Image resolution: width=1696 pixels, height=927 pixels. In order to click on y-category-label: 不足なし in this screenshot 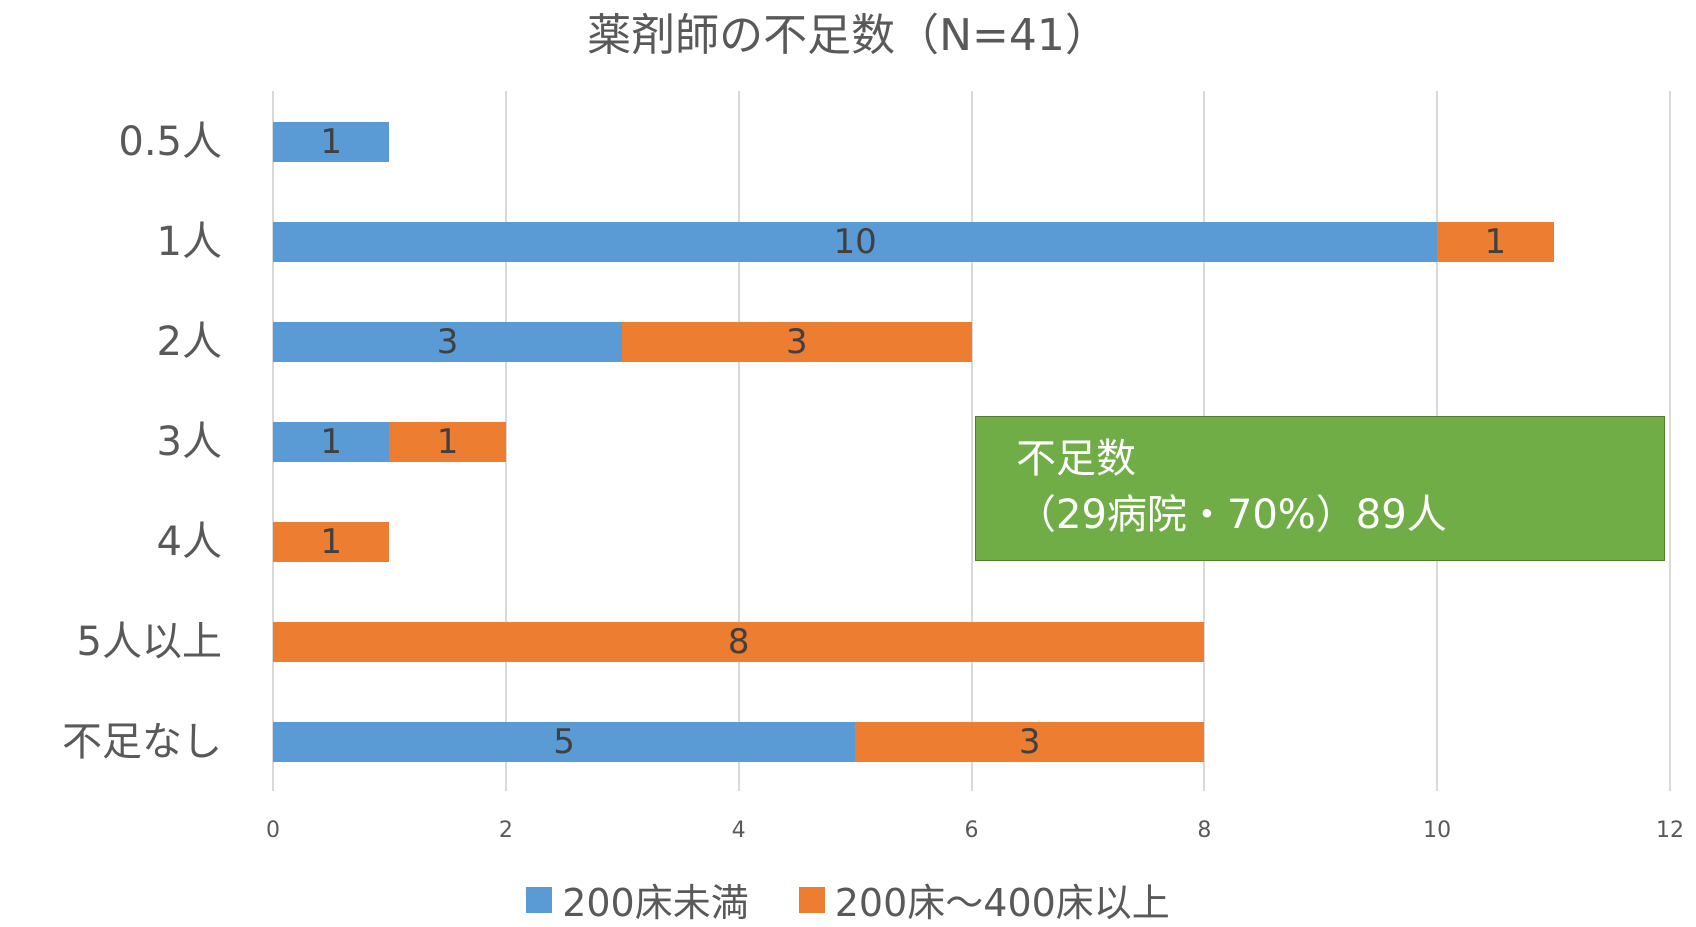, I will do `click(142, 742)`.